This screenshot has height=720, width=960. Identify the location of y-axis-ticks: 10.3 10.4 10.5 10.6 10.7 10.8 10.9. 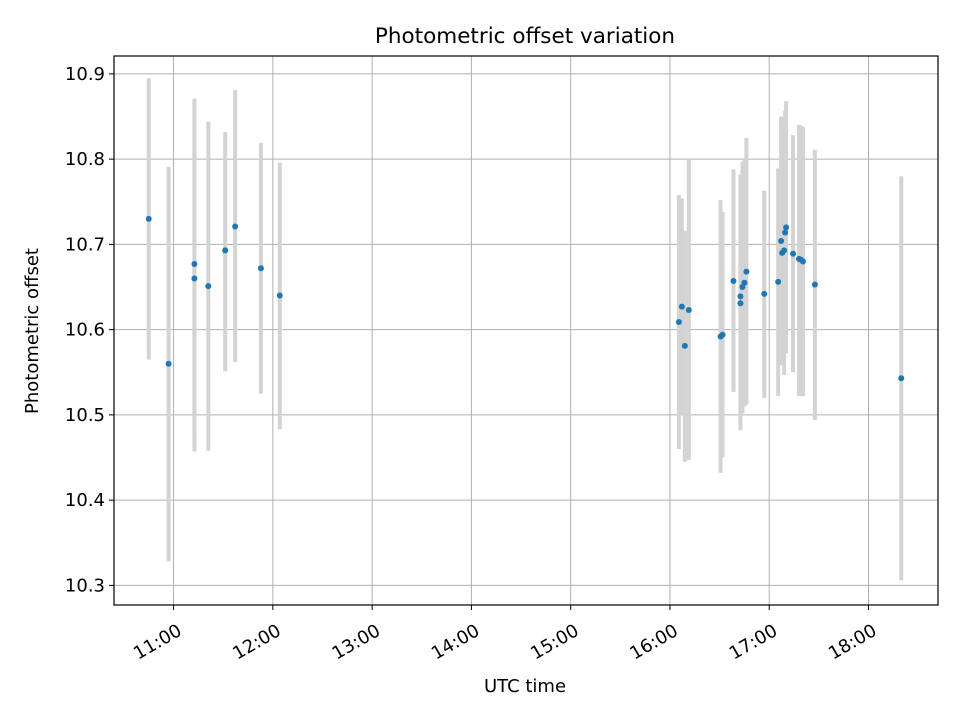
(89, 330).